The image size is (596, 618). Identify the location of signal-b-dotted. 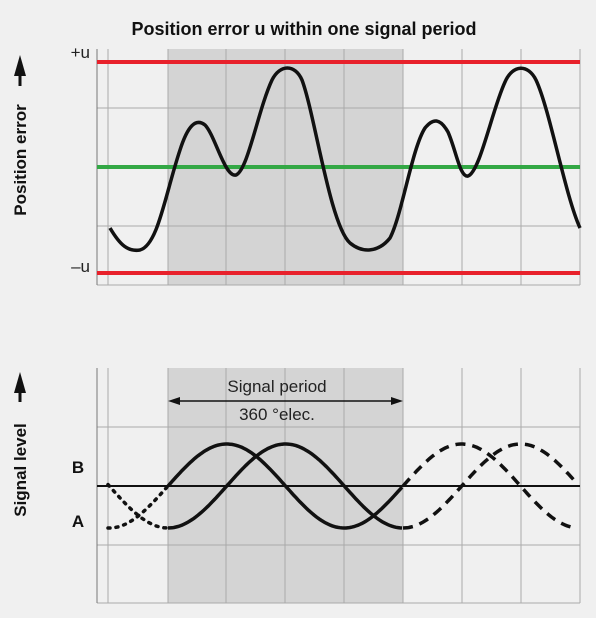
(138, 507).